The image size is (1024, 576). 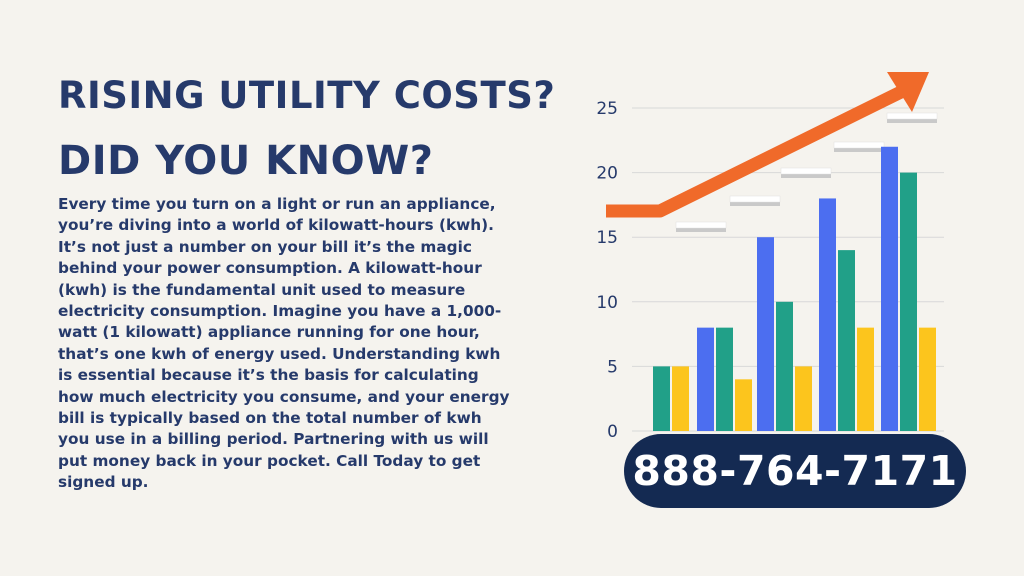 What do you see at coordinates (607, 174) in the screenshot?
I see `y-tick-label: 20` at bounding box center [607, 174].